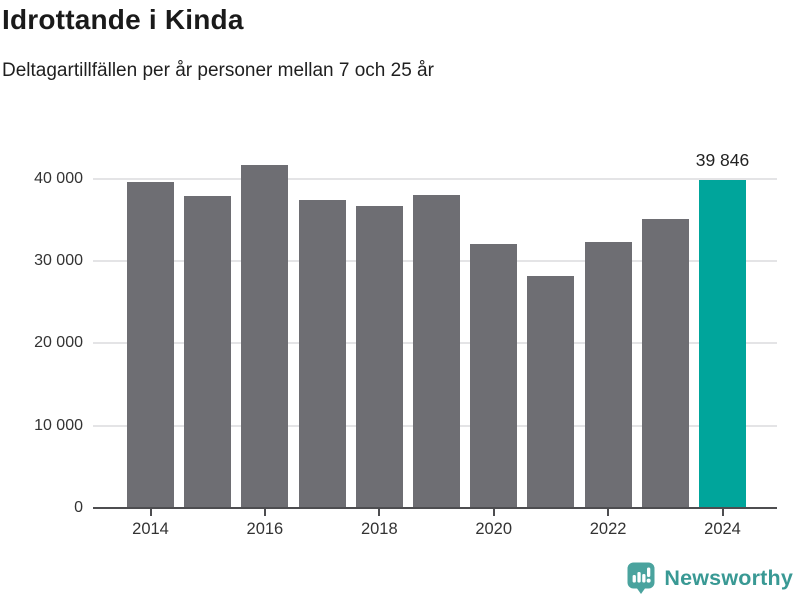 Image resolution: width=800 pixels, height=600 pixels. What do you see at coordinates (665, 363) in the screenshot?
I see `bar-2023` at bounding box center [665, 363].